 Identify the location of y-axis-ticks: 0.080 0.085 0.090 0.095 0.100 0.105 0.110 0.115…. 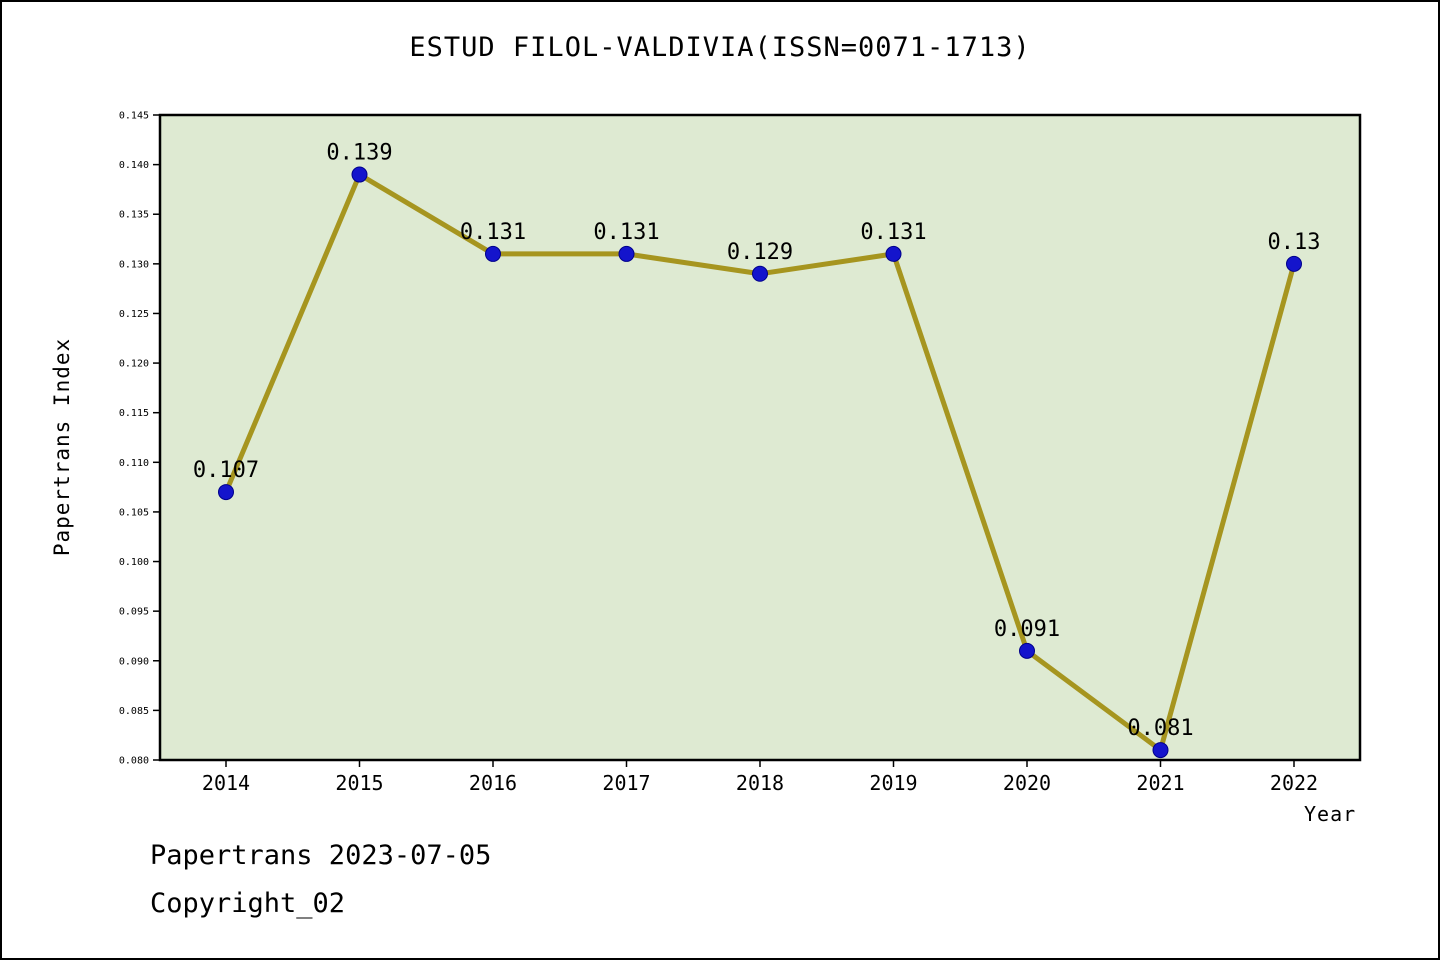
(139, 439).